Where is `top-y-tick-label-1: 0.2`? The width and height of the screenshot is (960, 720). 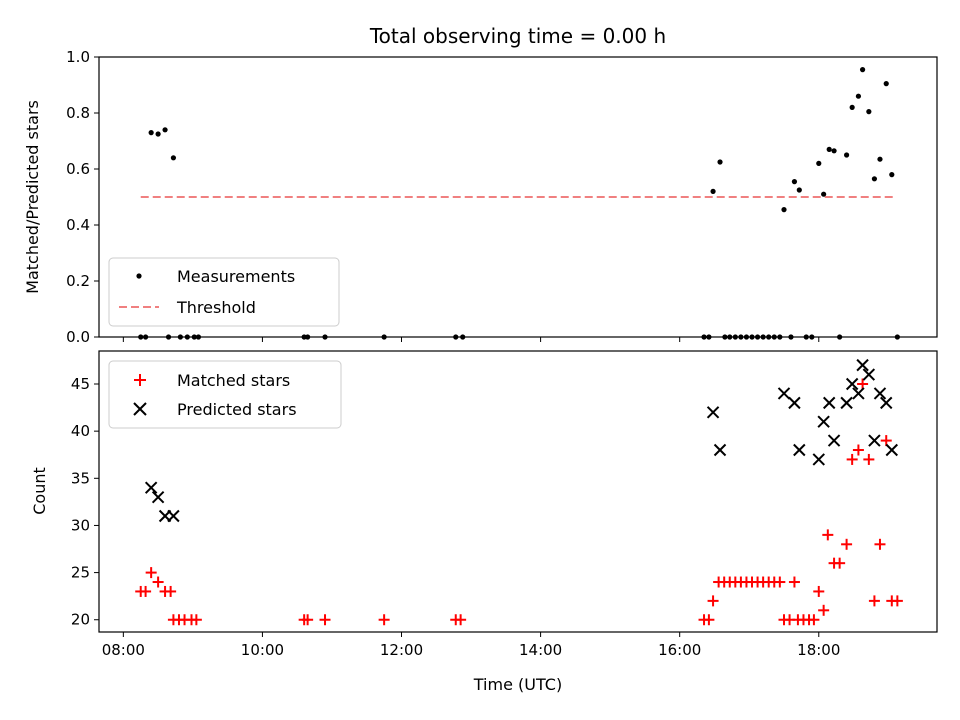 top-y-tick-label-1: 0.2 is located at coordinates (78, 281).